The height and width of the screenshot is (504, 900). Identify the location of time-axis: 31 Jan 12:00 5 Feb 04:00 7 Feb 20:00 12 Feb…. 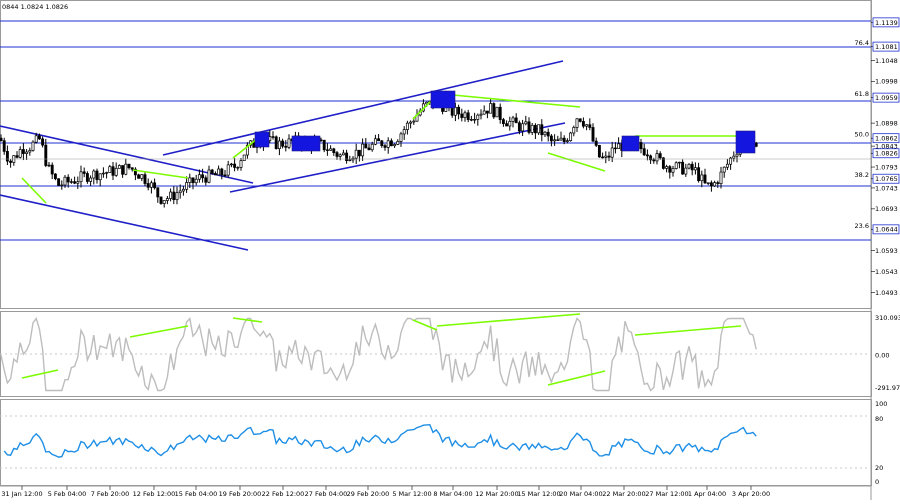
(385, 492).